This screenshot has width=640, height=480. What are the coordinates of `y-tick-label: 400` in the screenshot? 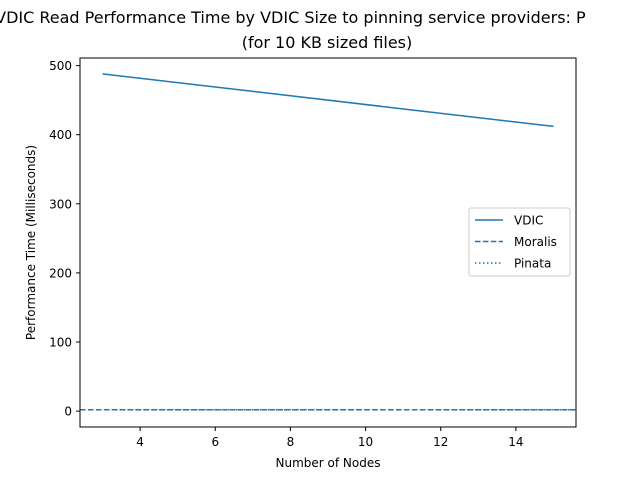 It's located at (60, 135).